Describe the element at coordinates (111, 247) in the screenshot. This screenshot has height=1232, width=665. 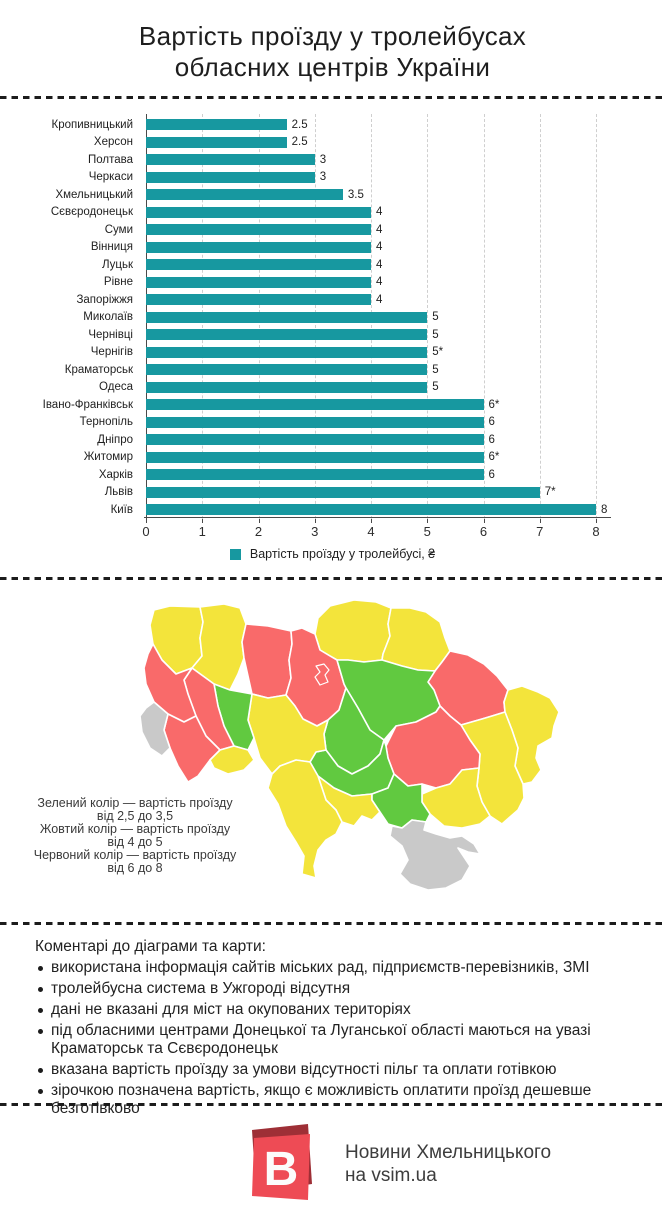
I see `bar-city-label: Вінниця` at that location.